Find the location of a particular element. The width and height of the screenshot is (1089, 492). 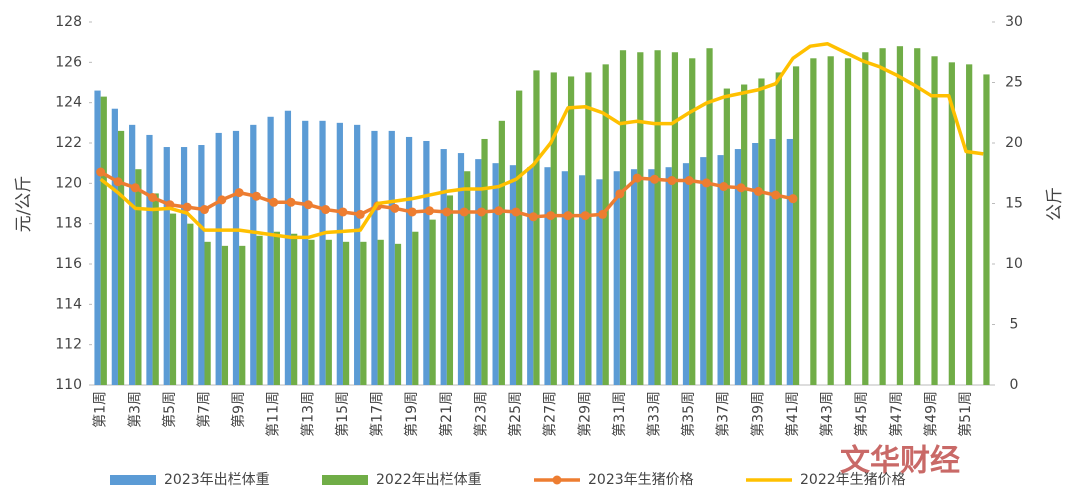

y-tick-label: 124 is located at coordinates (68, 103).